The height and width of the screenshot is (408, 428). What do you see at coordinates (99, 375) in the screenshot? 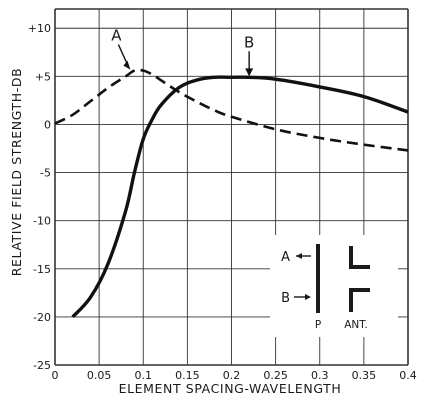
I see `x-tick-label: 0.05` at bounding box center [99, 375].